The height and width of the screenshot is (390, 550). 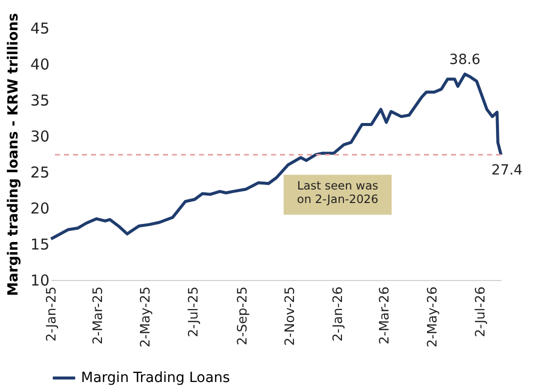 What do you see at coordinates (52, 314) in the screenshot?
I see `x-tick-label: 2-Jan-25` at bounding box center [52, 314].